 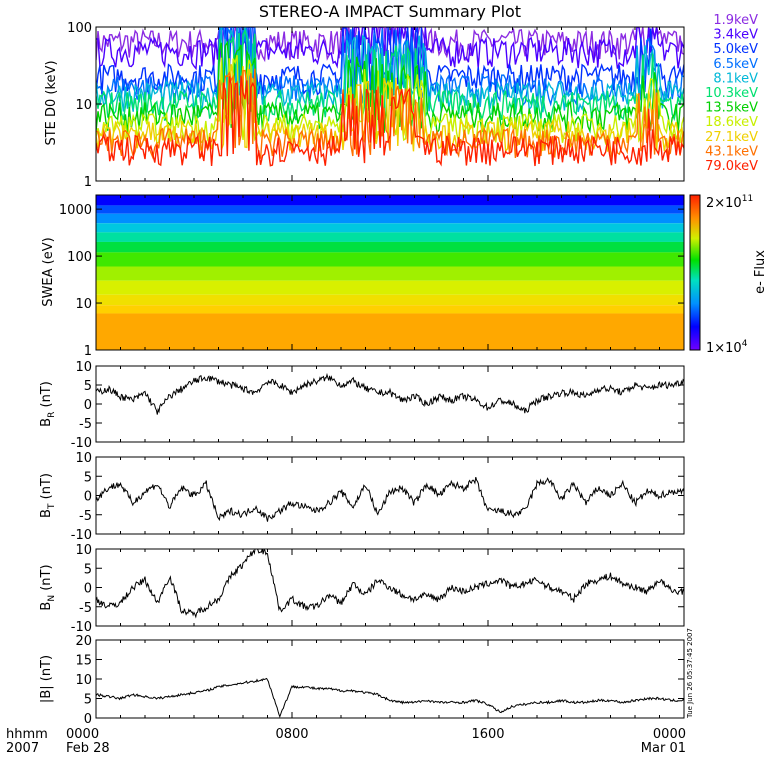 What do you see at coordinates (46, 679) in the screenshot?
I see `bmag-y-label: |B| (nT)` at bounding box center [46, 679].